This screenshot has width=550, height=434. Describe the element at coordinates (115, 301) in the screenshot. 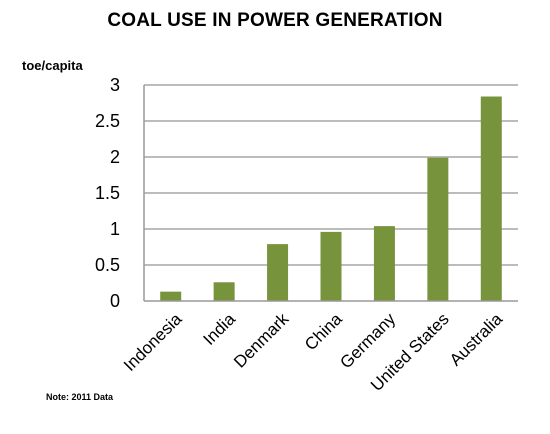

I see `y-tick-label: 0` at that location.